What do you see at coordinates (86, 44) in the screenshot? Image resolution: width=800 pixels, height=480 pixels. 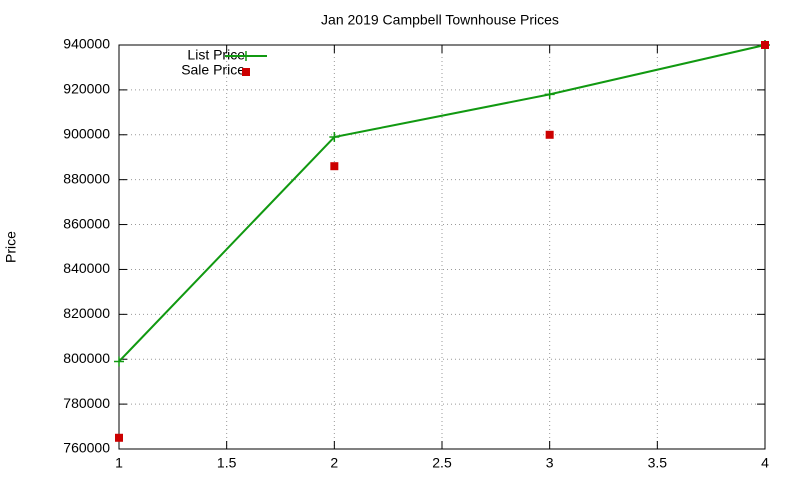 I see `y-tick-label: 940000` at bounding box center [86, 44].